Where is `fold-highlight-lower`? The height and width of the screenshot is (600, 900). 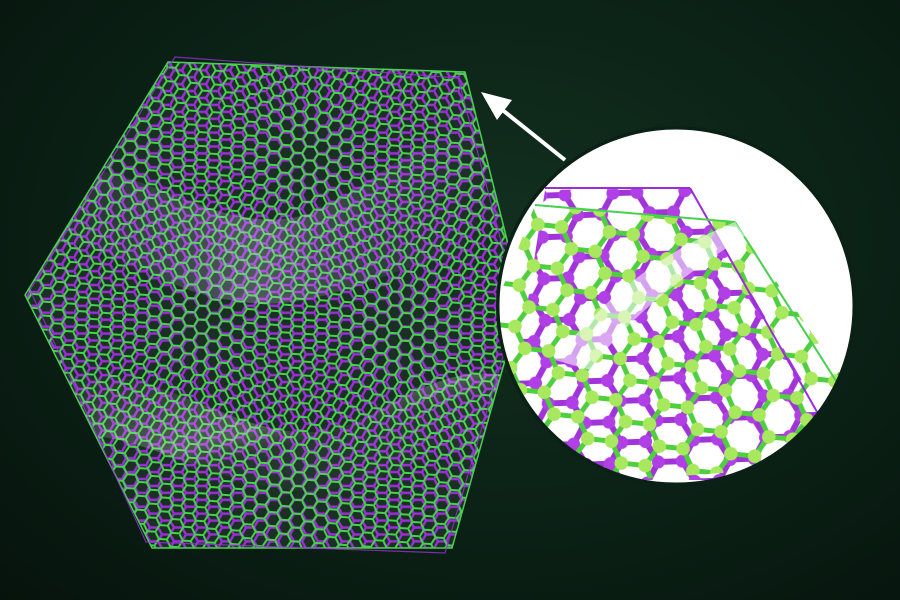
fold-highlight-lower is located at coordinates (290, 432).